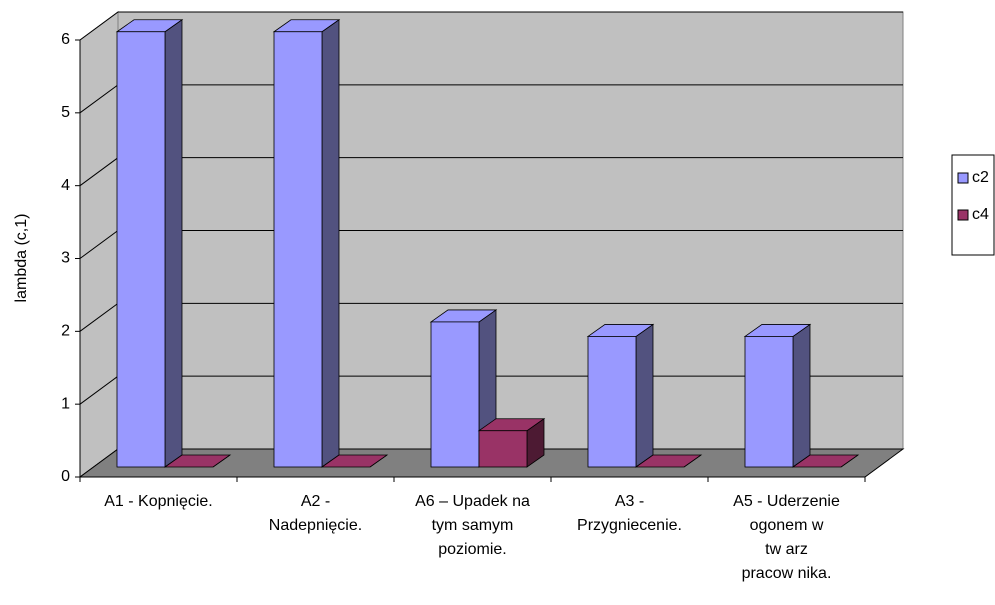  What do you see at coordinates (158, 501) in the screenshot?
I see `x-tick-label: A1 - Kopnięcie.` at bounding box center [158, 501].